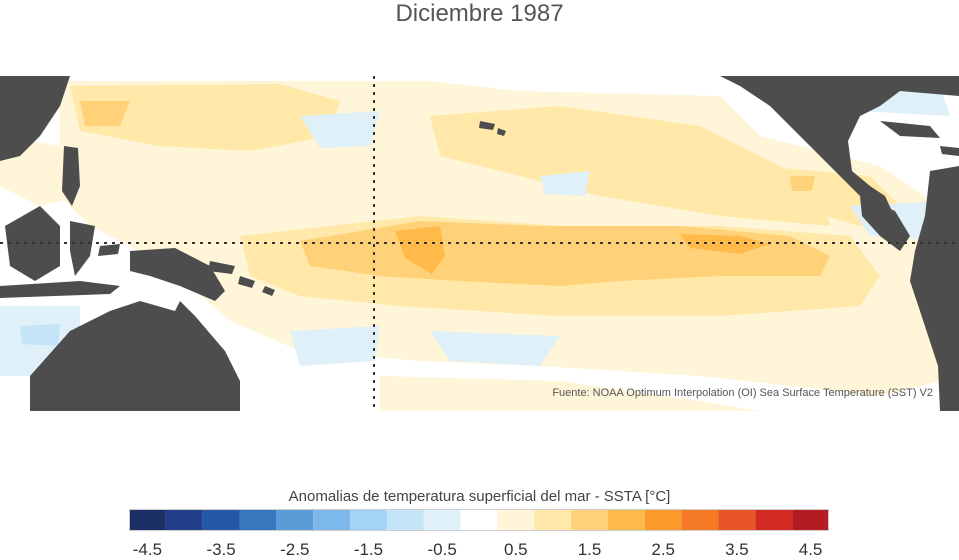 This screenshot has height=560, width=959. What do you see at coordinates (71, 176) in the screenshot?
I see `land-philippines` at bounding box center [71, 176].